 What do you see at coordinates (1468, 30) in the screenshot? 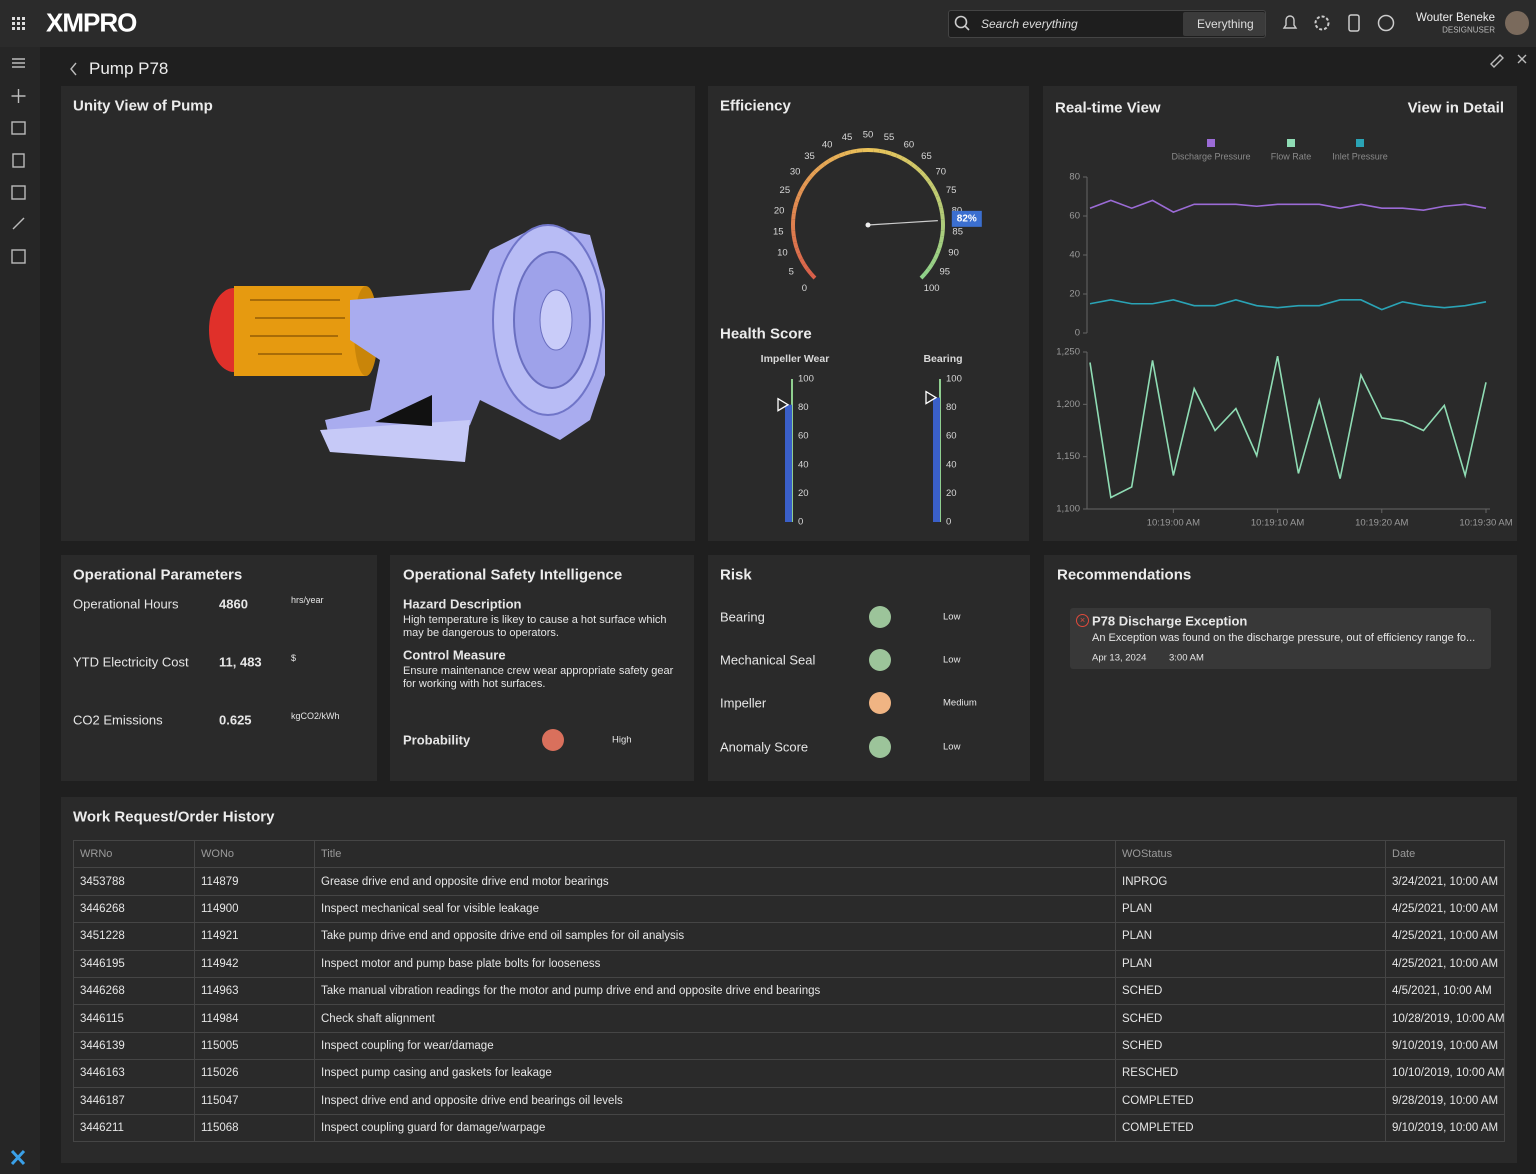
I see `user-role: DESIGNUSER` at bounding box center [1468, 30].